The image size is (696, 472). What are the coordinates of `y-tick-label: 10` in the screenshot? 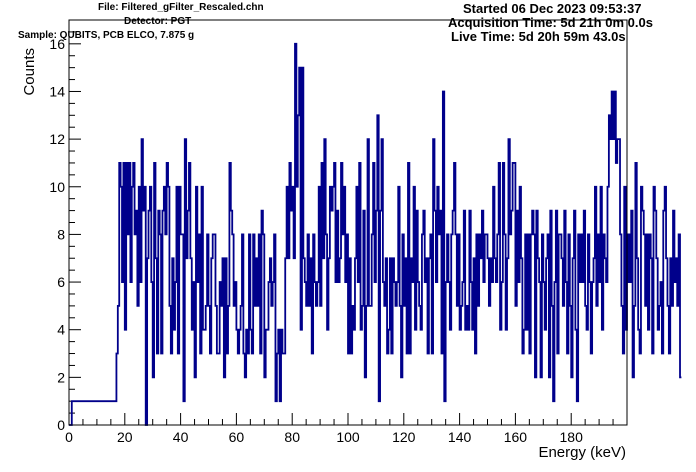 It's located at (57, 187).